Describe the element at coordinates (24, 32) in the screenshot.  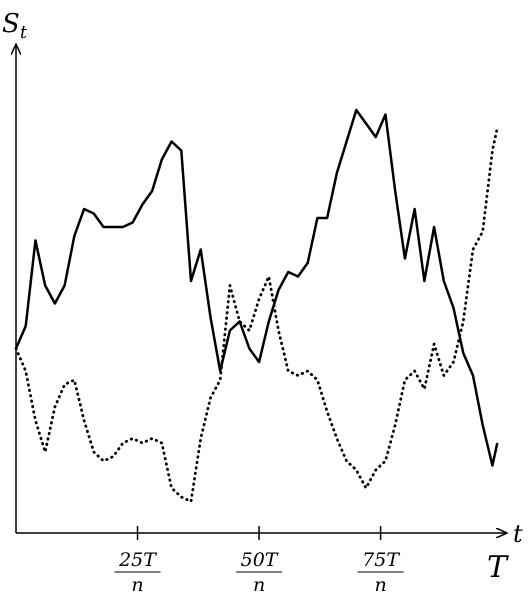
I see `y-axis-label-subscript: t` at that location.